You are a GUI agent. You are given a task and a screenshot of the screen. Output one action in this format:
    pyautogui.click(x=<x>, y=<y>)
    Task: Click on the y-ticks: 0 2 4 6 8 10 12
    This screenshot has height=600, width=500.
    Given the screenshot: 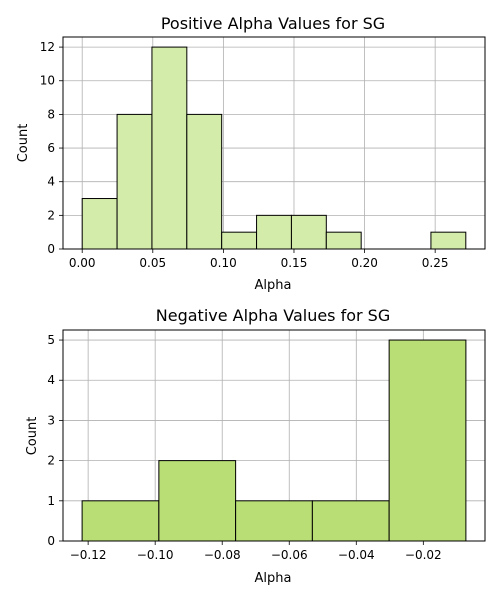 What is the action you would take?
    pyautogui.click(x=51, y=148)
    